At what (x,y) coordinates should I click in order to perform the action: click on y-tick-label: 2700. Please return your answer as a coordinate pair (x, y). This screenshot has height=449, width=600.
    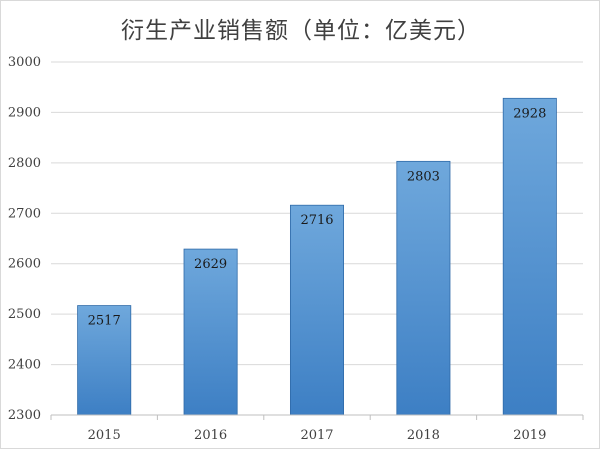
    Looking at the image, I should click on (24, 213).